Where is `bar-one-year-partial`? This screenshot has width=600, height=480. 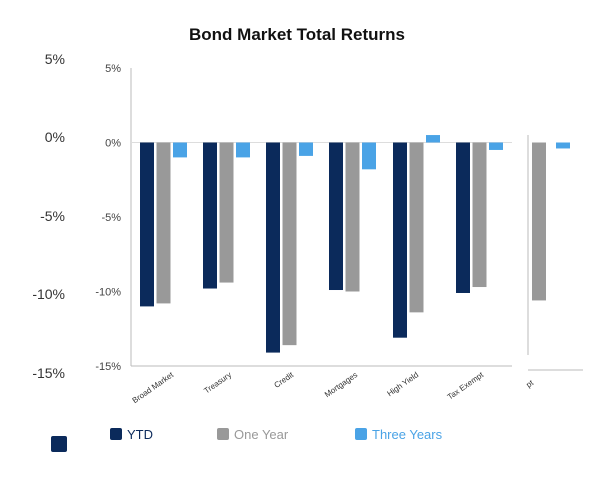
bar-one-year-partial is located at coordinates (539, 221).